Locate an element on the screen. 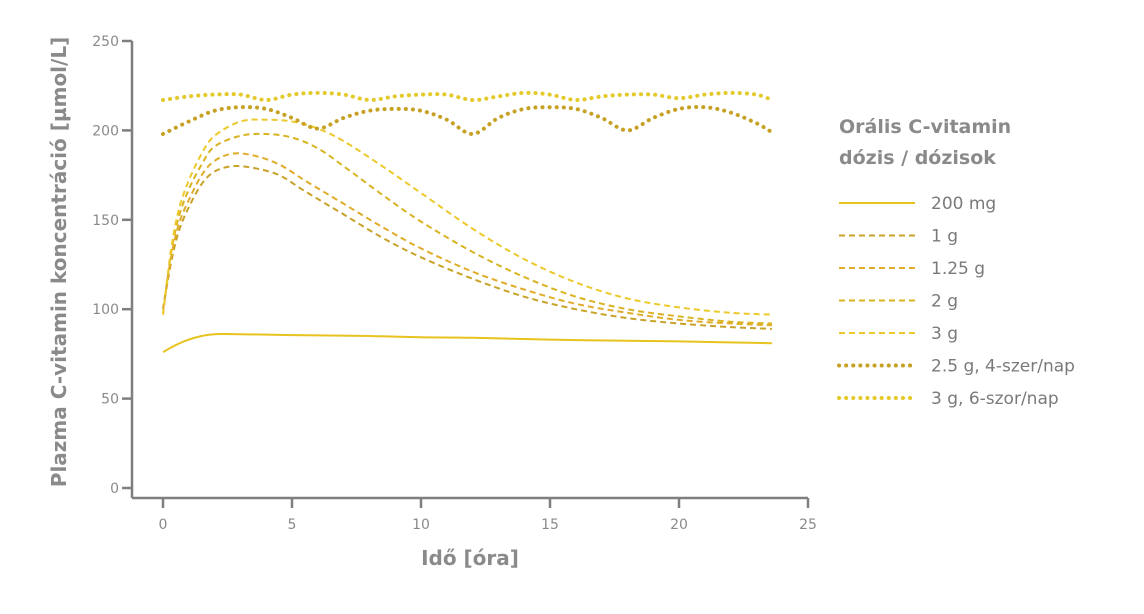  y-tick-label: 250 is located at coordinates (105, 42).